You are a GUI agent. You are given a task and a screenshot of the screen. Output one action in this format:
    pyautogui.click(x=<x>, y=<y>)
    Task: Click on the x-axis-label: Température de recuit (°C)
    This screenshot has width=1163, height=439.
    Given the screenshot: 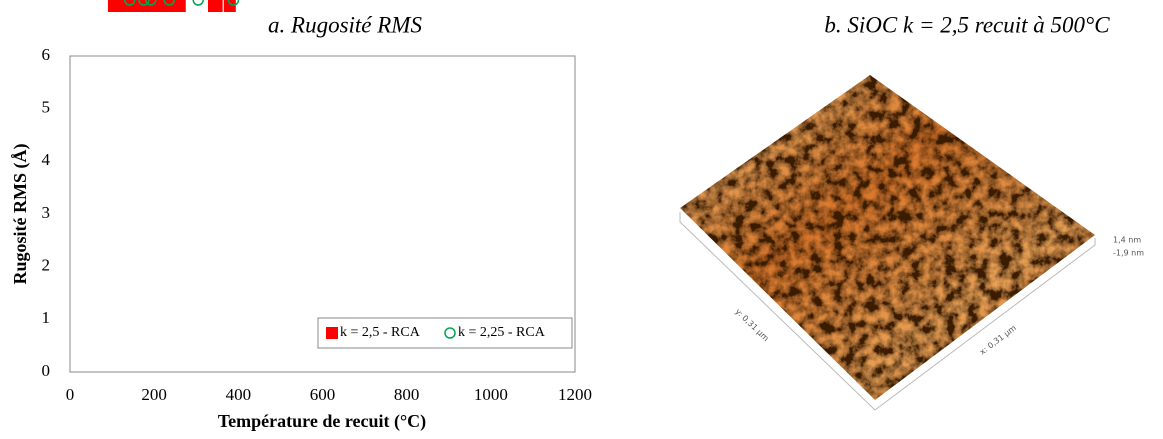 What is the action you would take?
    pyautogui.click(x=322, y=421)
    